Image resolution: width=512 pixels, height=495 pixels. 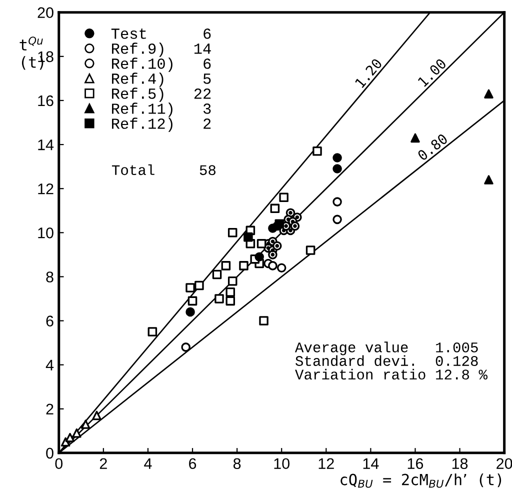 I want to click on legend-label: Ref.4) 5, so click(x=161, y=79).